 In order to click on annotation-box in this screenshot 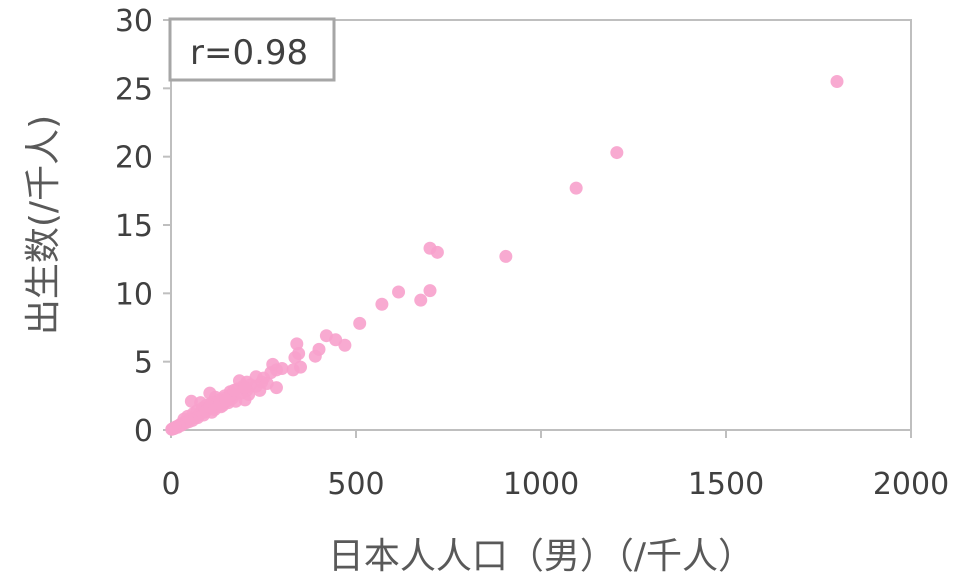, I will do `click(252, 49)`.